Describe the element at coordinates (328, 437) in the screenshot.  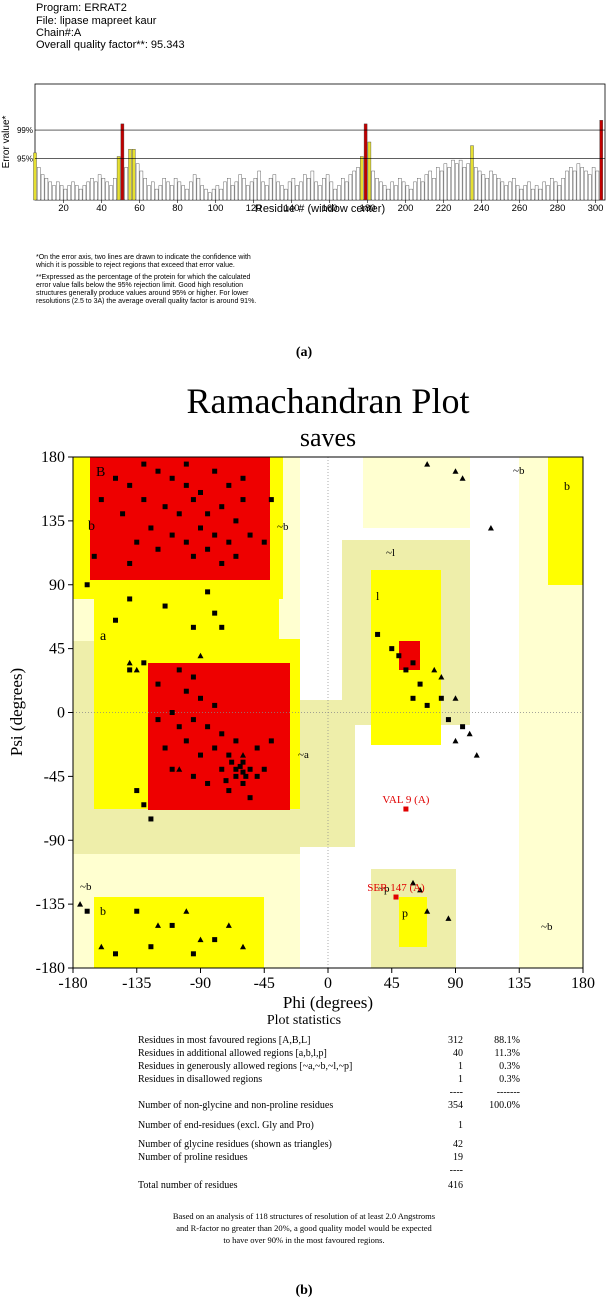
I see `chart-subtitle: saves` at that location.